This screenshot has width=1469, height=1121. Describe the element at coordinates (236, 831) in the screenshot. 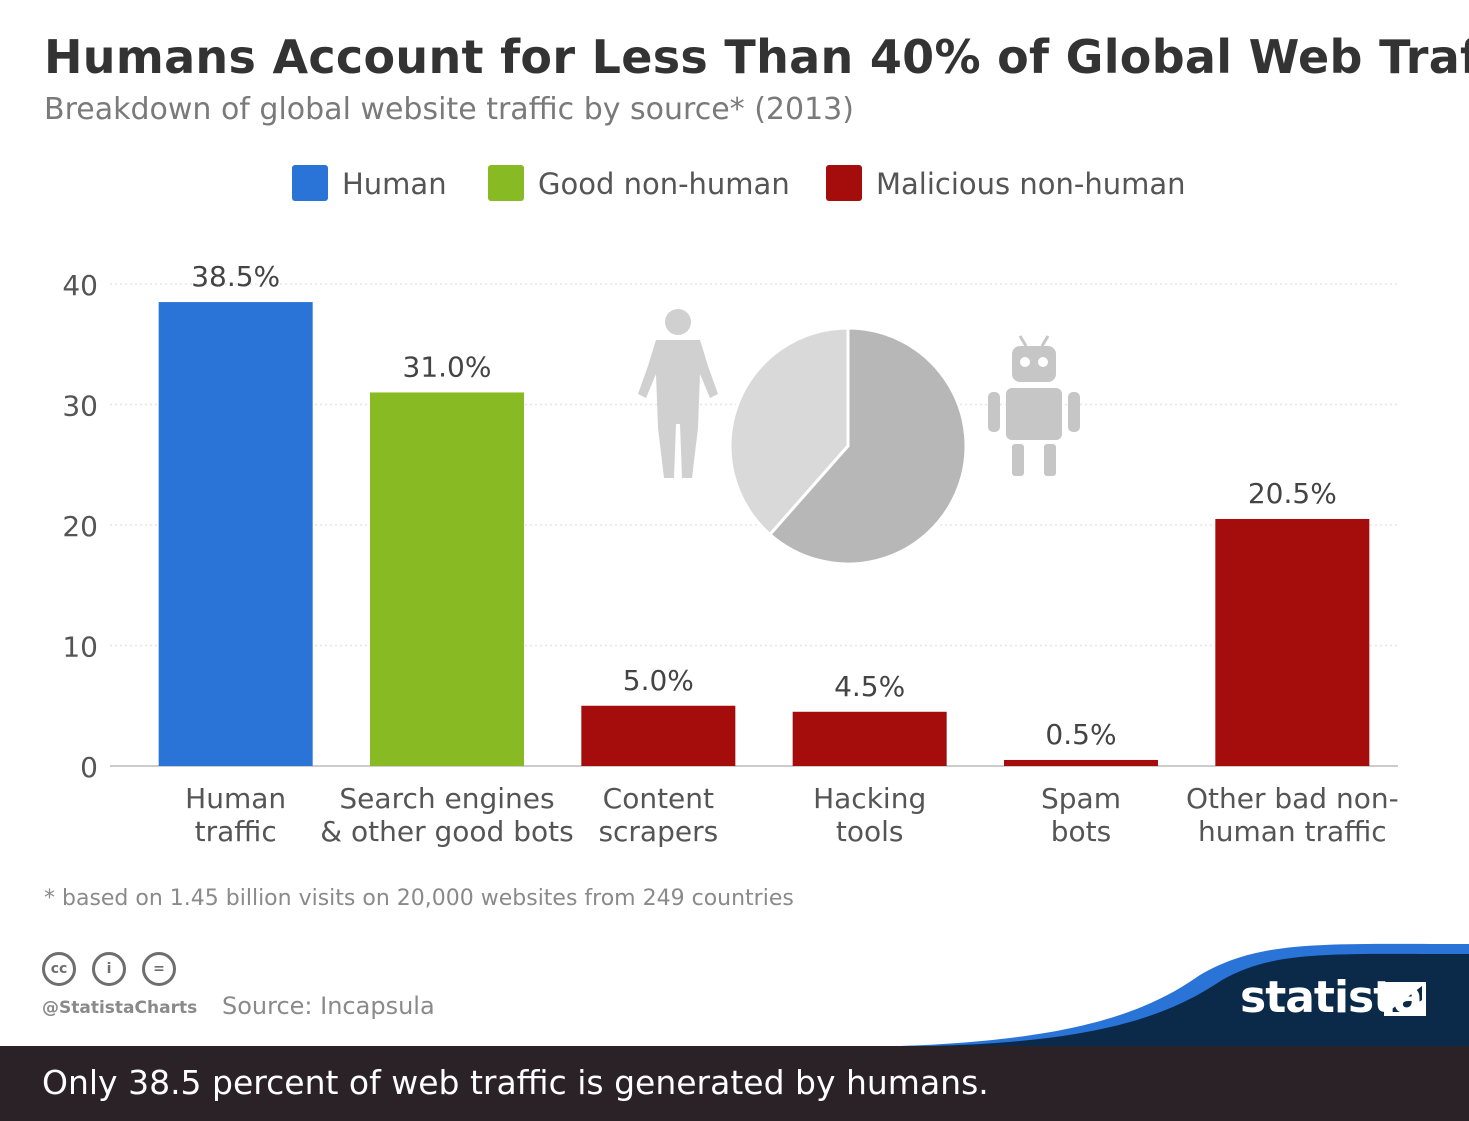

I see `x-tick-label: traffic` at that location.